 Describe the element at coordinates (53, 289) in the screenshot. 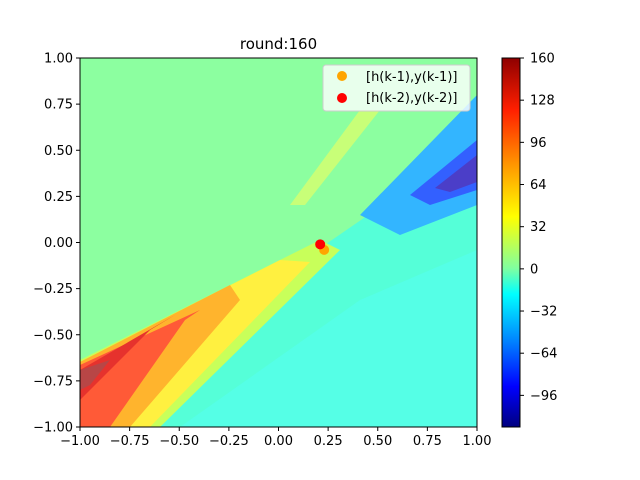

I see `y-tick-label: −0.25` at that location.